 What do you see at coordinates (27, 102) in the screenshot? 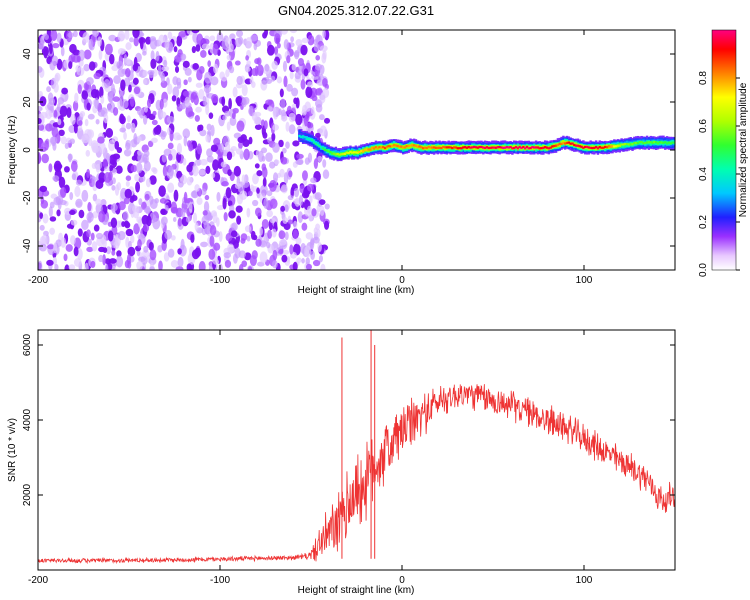
I see `spectrogram-ytick-label: 20` at bounding box center [27, 102].